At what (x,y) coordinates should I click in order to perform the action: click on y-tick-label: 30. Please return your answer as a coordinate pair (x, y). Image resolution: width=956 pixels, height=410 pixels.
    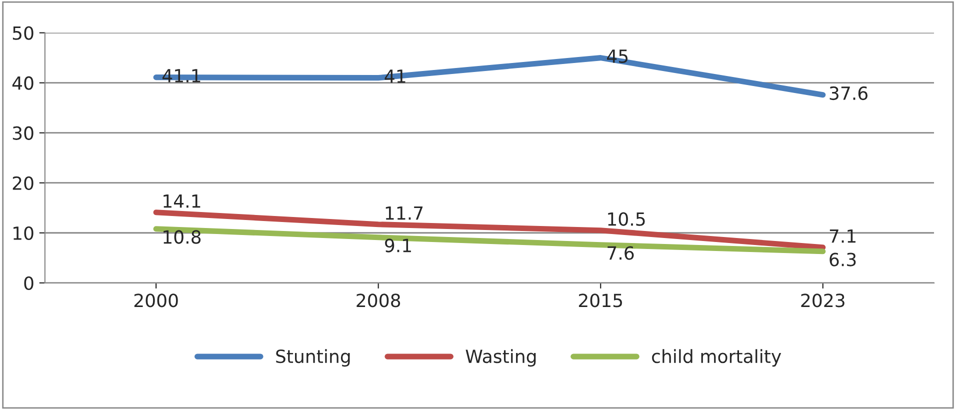
    Looking at the image, I should click on (23, 133).